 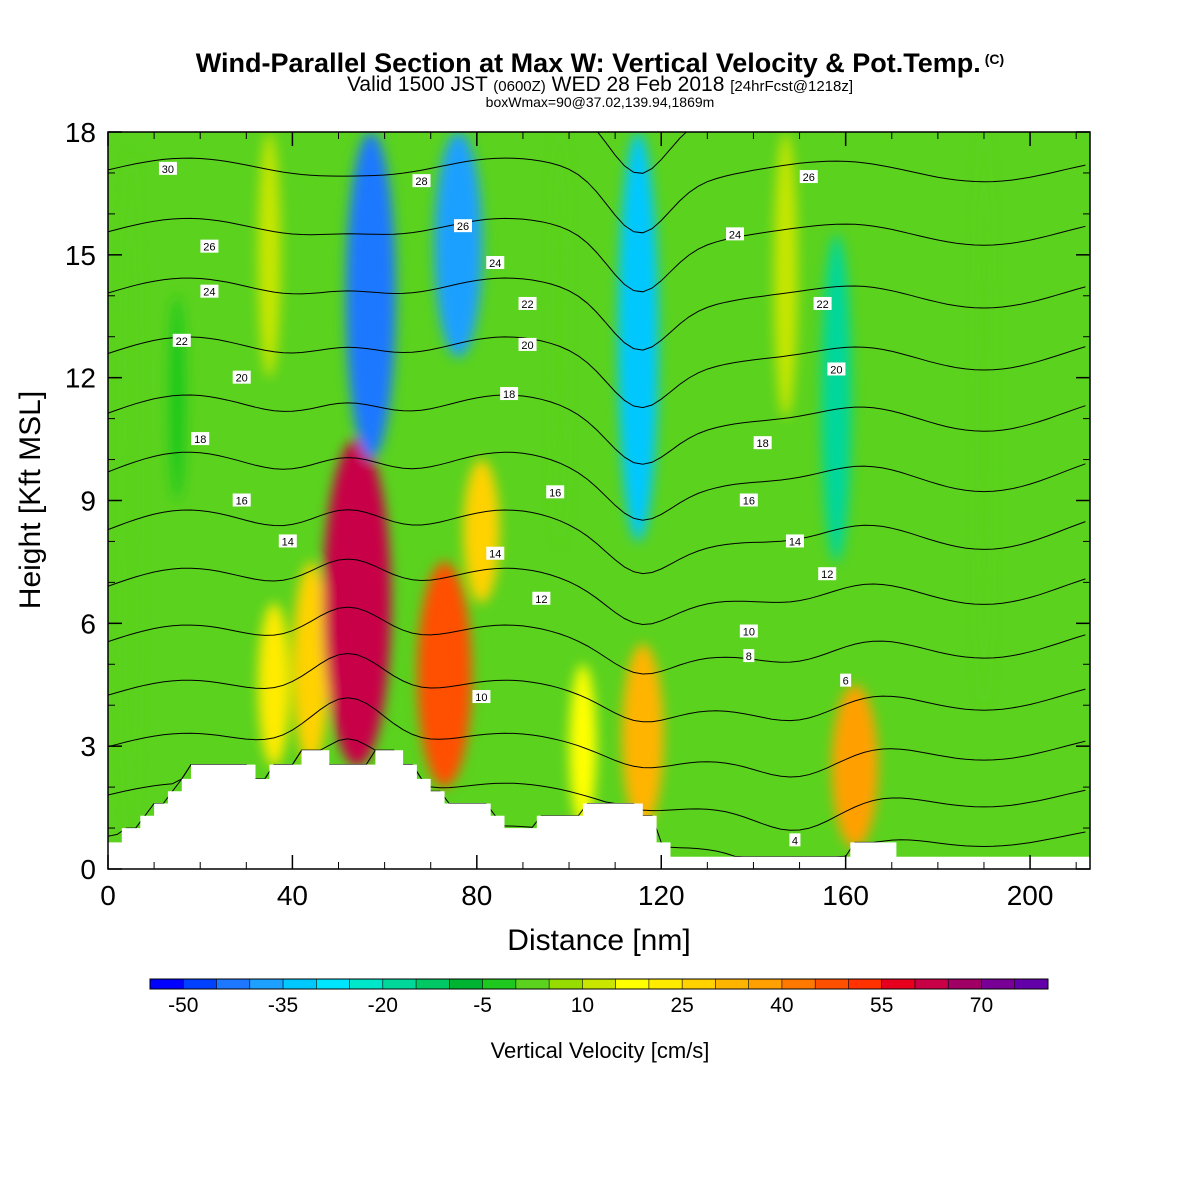 I want to click on x-tick-label: 160, so click(x=845, y=895).